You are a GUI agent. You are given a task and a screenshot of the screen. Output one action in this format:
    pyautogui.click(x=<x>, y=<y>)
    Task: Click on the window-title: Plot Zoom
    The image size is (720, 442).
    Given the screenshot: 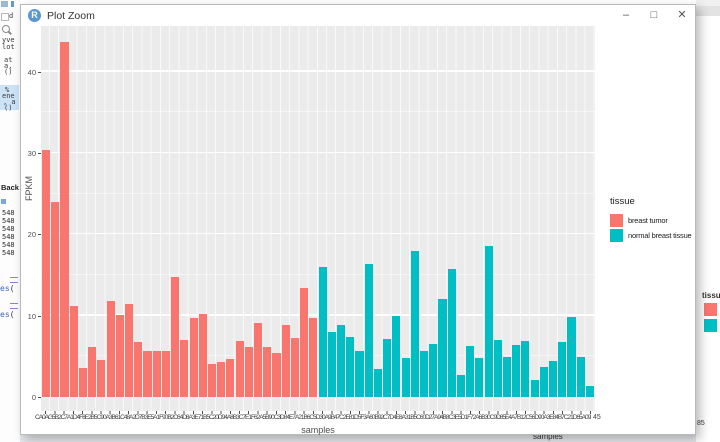 What is the action you would take?
    pyautogui.click(x=71, y=16)
    